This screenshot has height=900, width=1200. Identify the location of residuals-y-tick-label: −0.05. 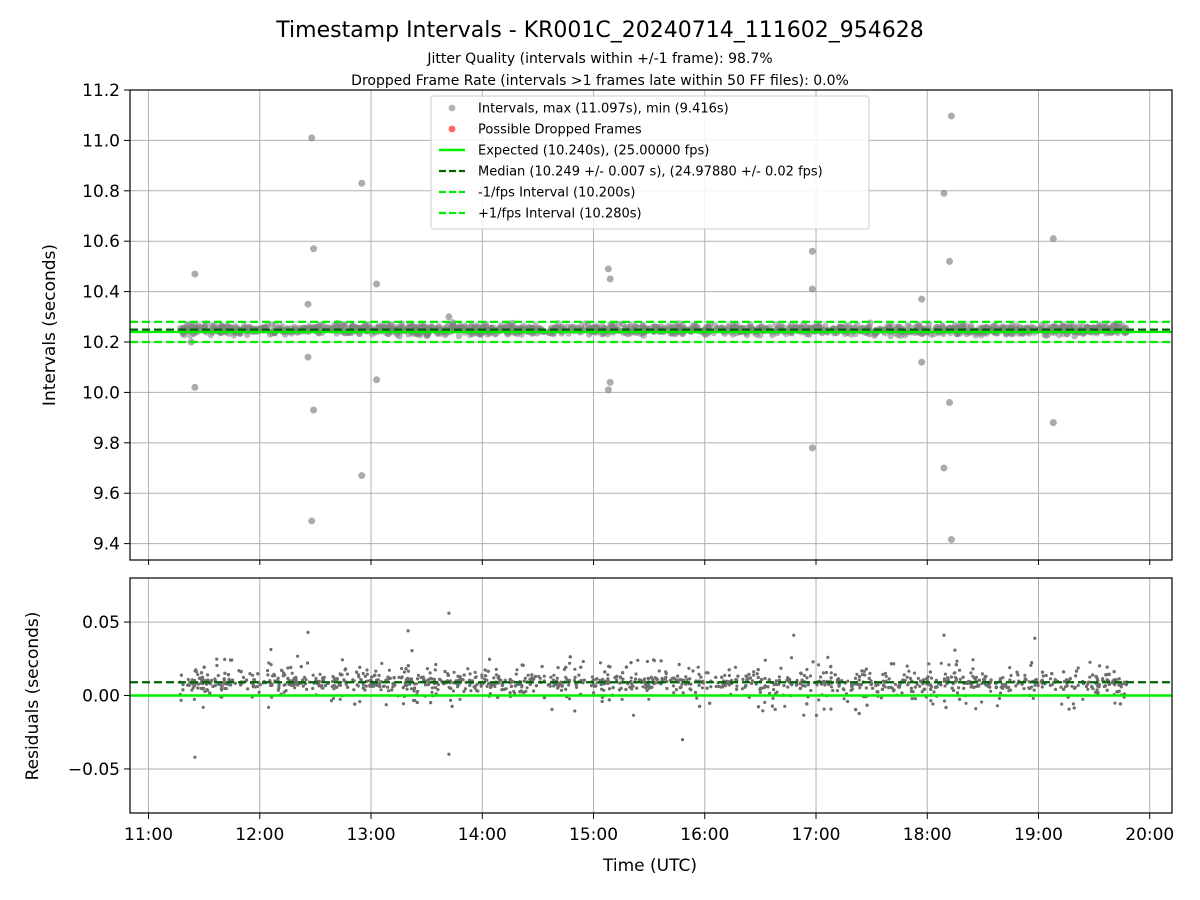
(94, 770).